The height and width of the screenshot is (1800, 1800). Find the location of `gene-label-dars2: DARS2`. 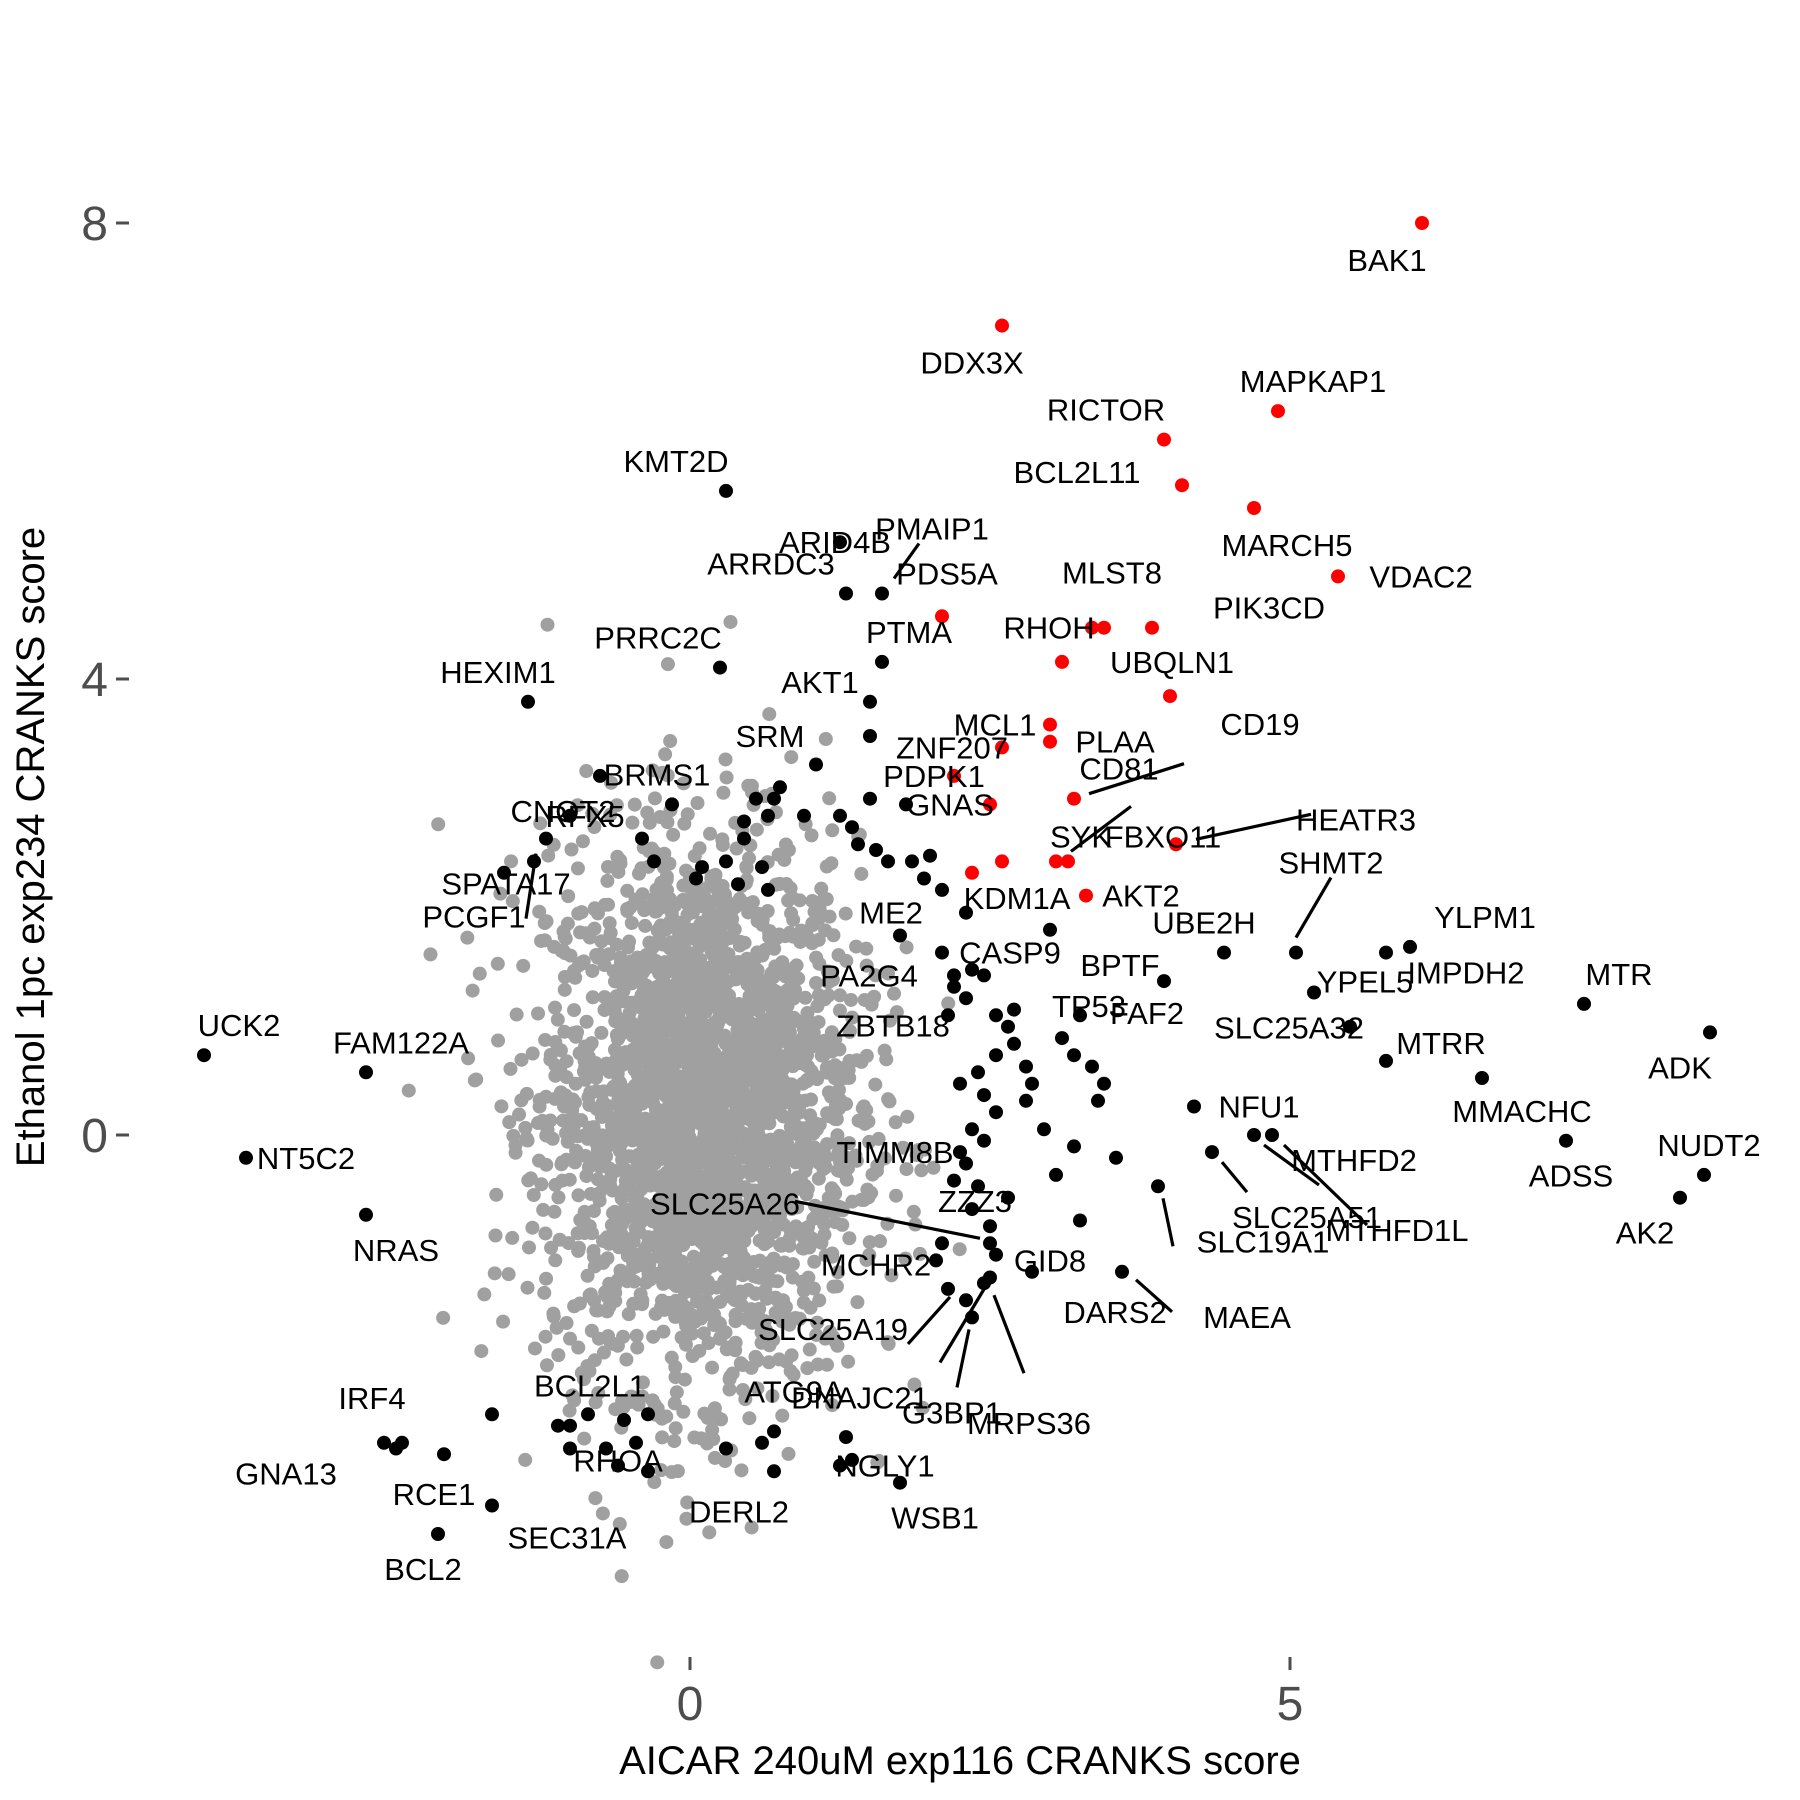

gene-label-dars2: DARS2 is located at coordinates (1114, 1312).